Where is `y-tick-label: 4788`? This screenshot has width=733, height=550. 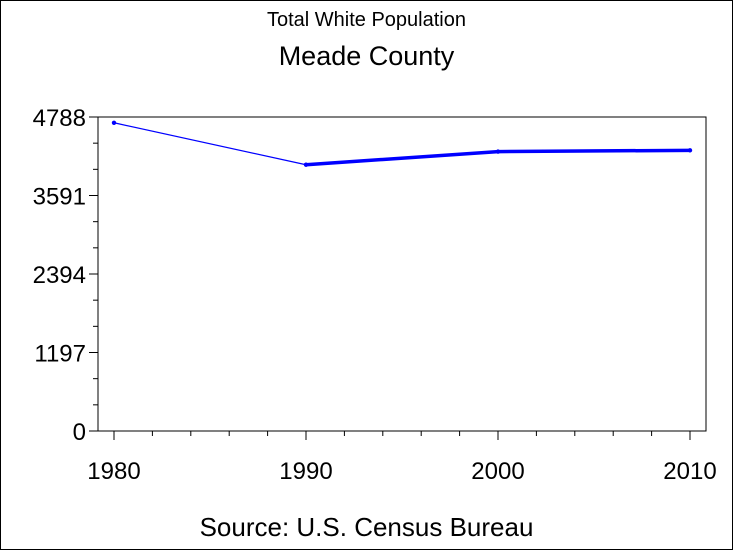
y-tick-label: 4788 is located at coordinates (59, 118).